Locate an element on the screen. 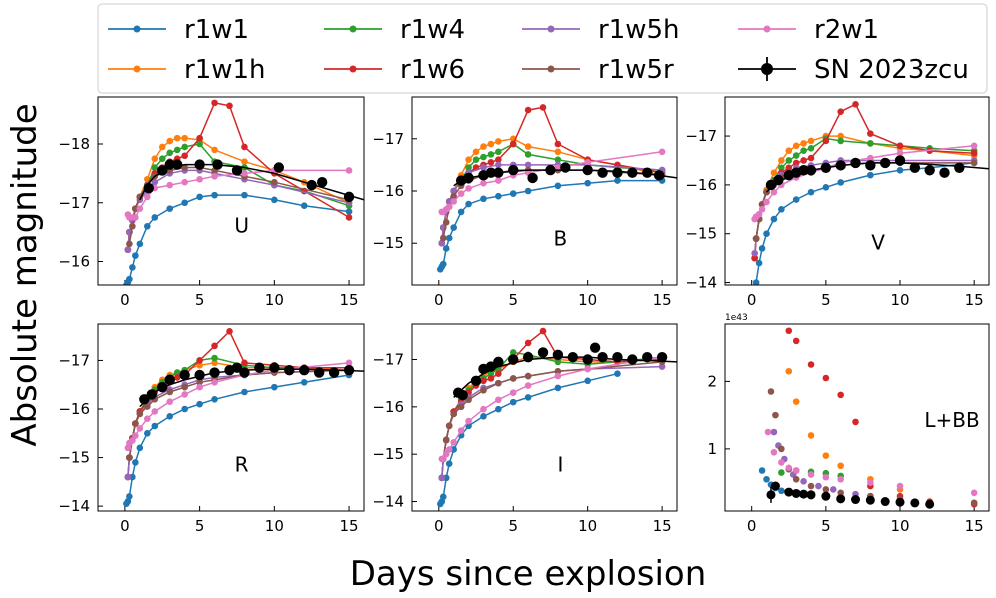 The width and height of the screenshot is (996, 598). y-tick-label: −17 is located at coordinates (74, 360).